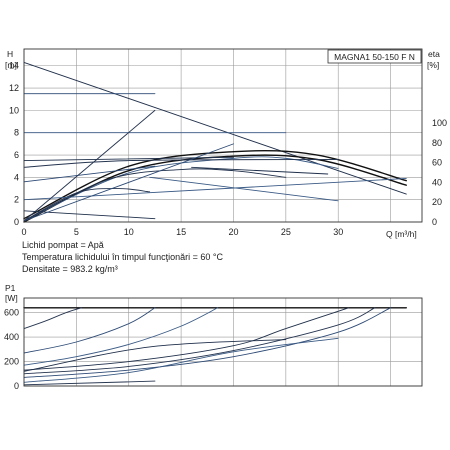 This screenshot has width=450, height=450. I want to click on eta-tick-label: 0, so click(434, 222).